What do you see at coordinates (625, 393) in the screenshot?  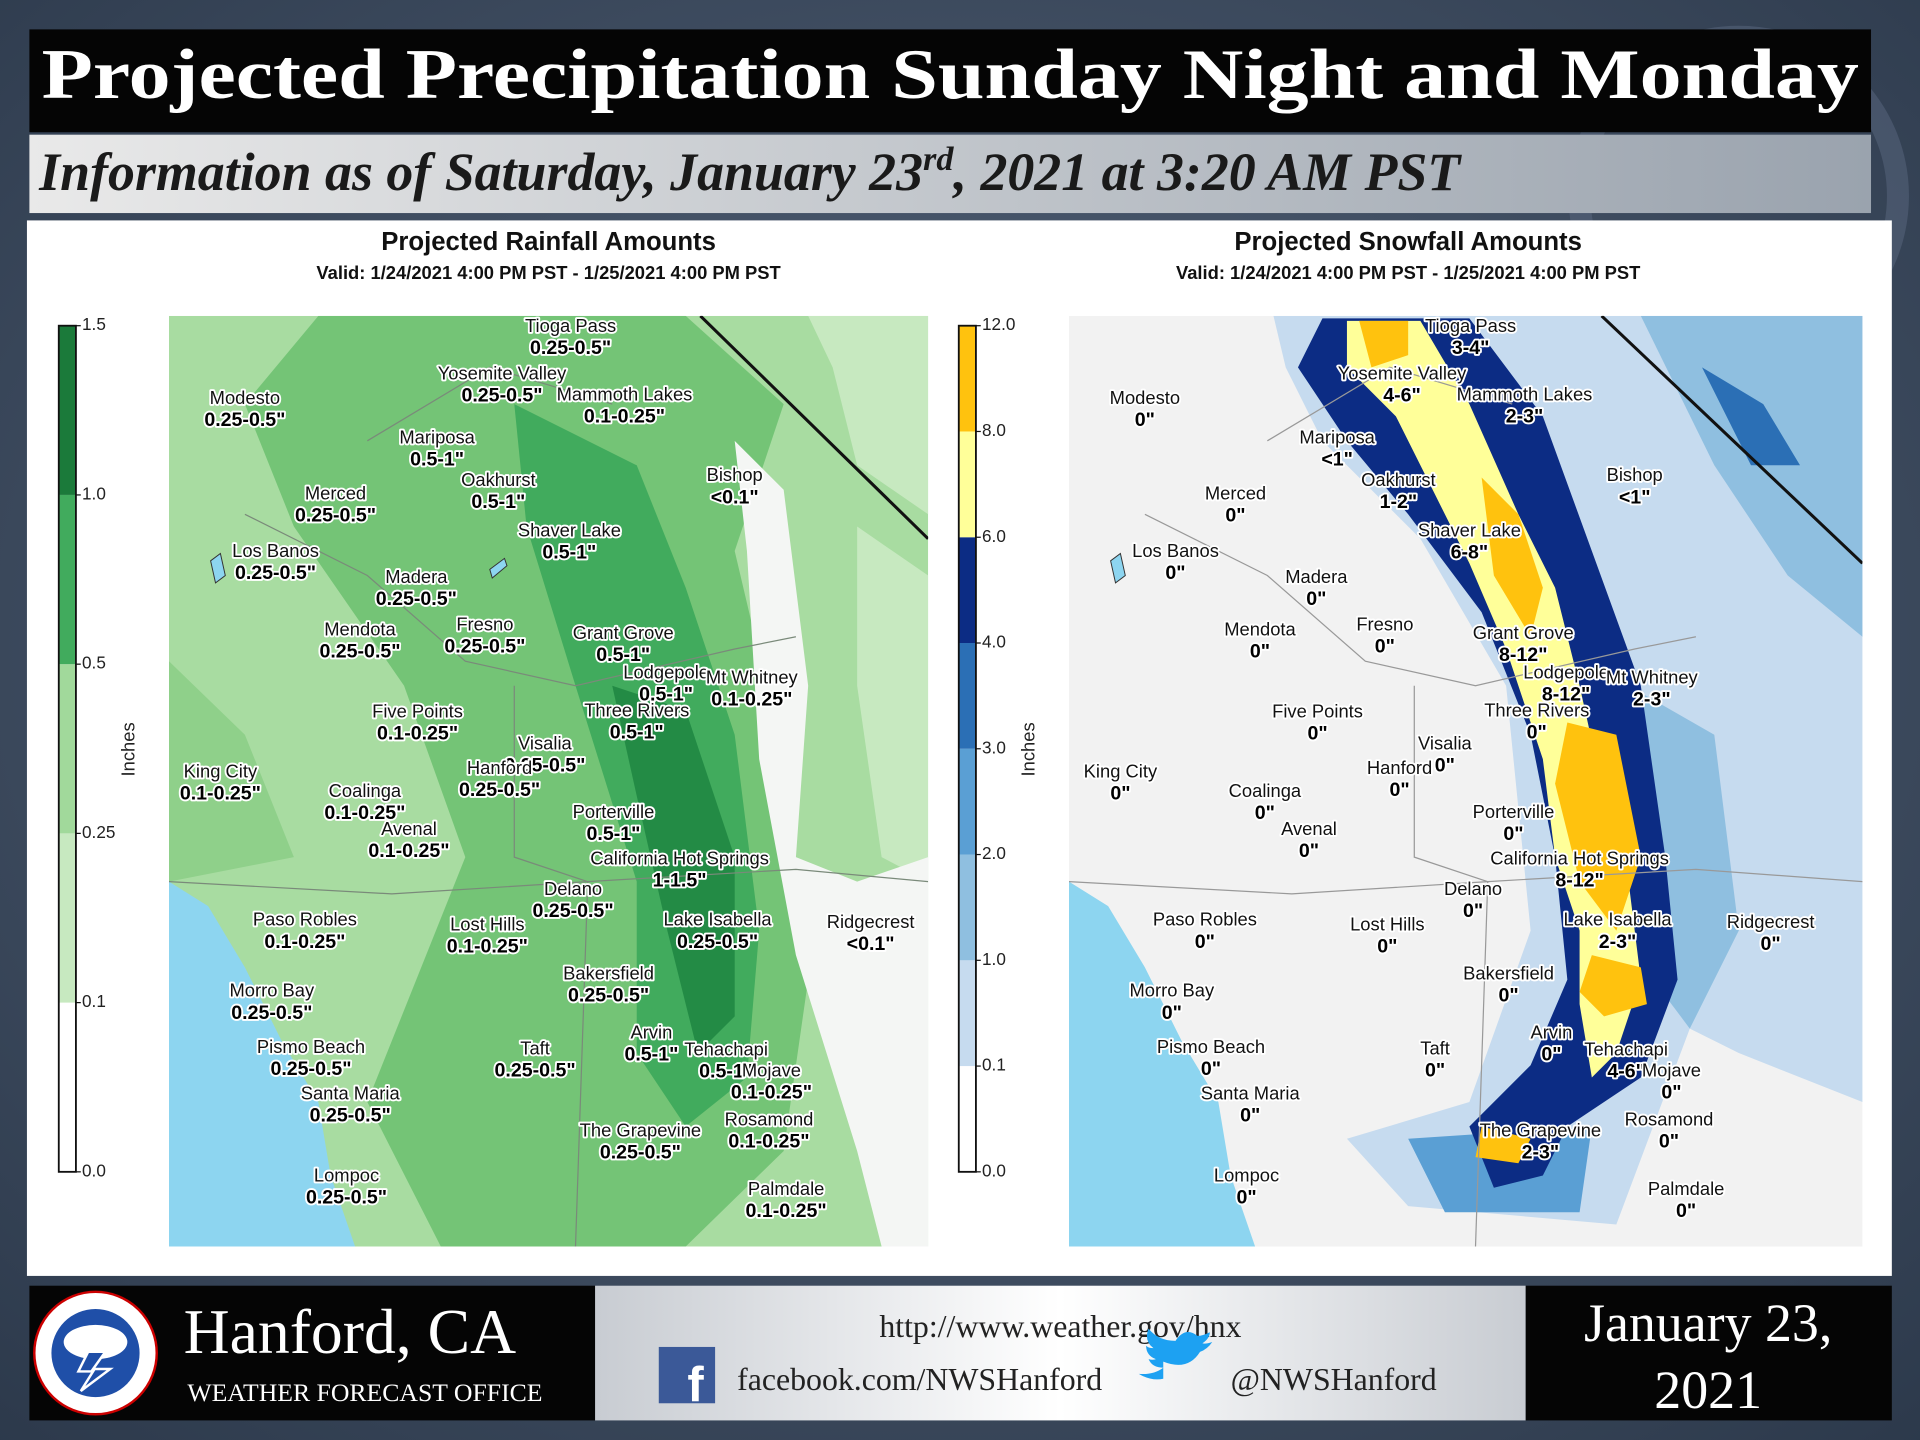 I see `place-name: Mammoth Lakes` at bounding box center [625, 393].